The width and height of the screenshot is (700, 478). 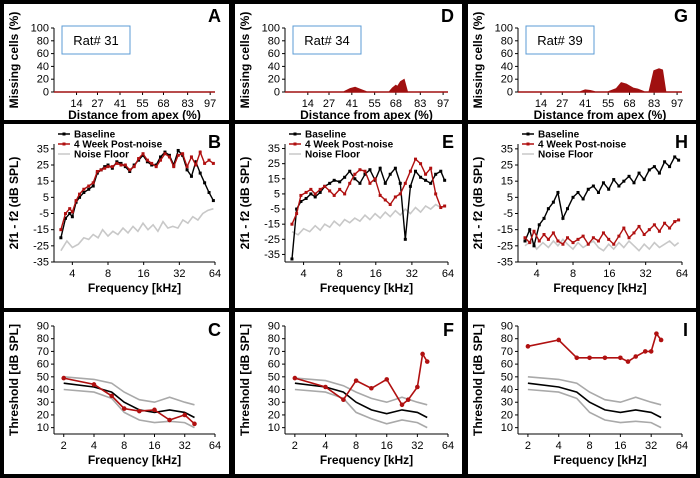 I want to click on x-tick-label: 4, so click(x=304, y=274).